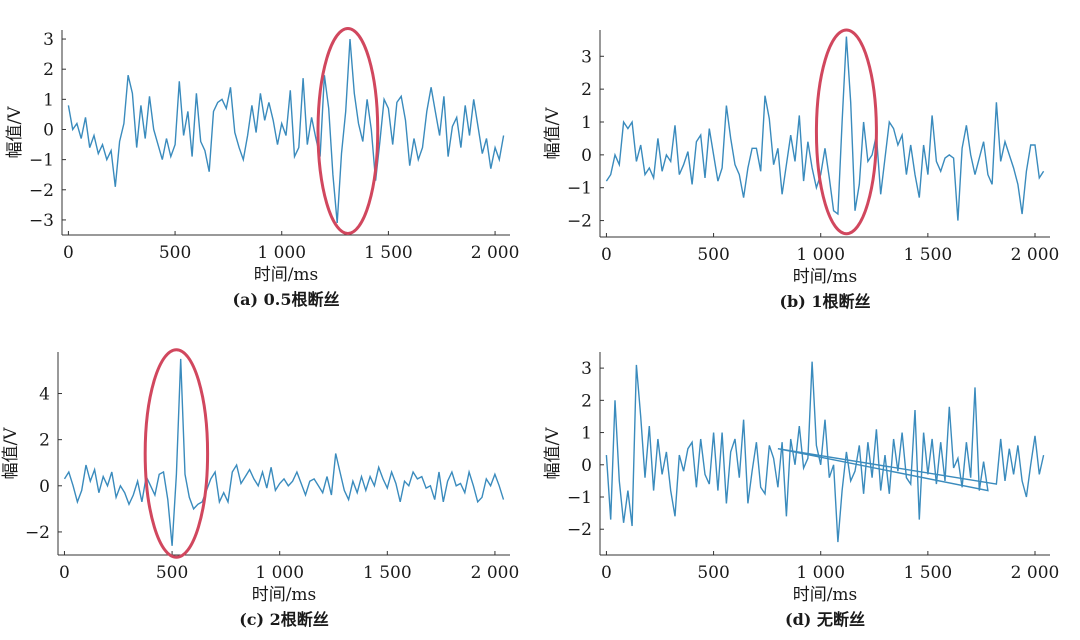  I want to click on y-tick-label: 4, so click(44, 395).